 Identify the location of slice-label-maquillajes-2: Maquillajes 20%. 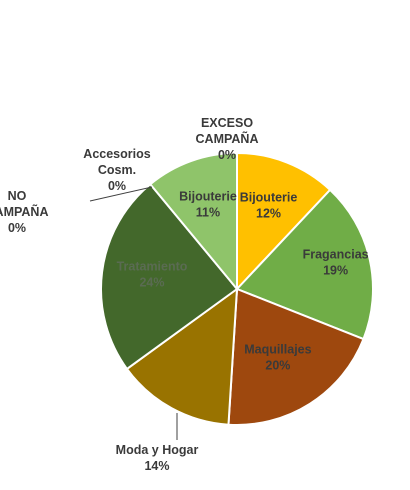
(277, 357).